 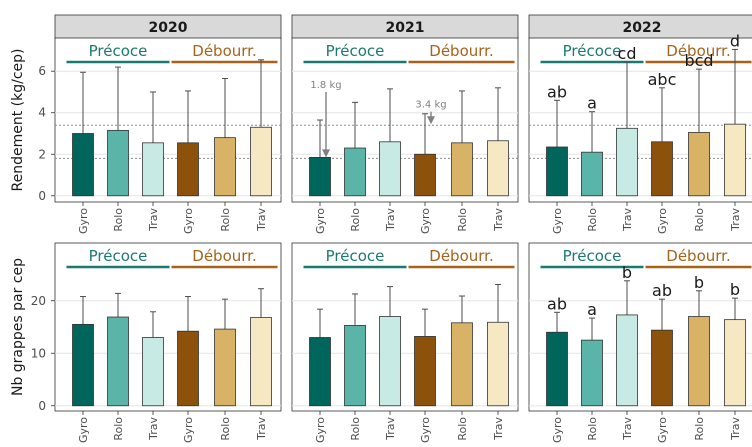 I want to click on facet-strip-title: 2022, so click(x=642, y=28).